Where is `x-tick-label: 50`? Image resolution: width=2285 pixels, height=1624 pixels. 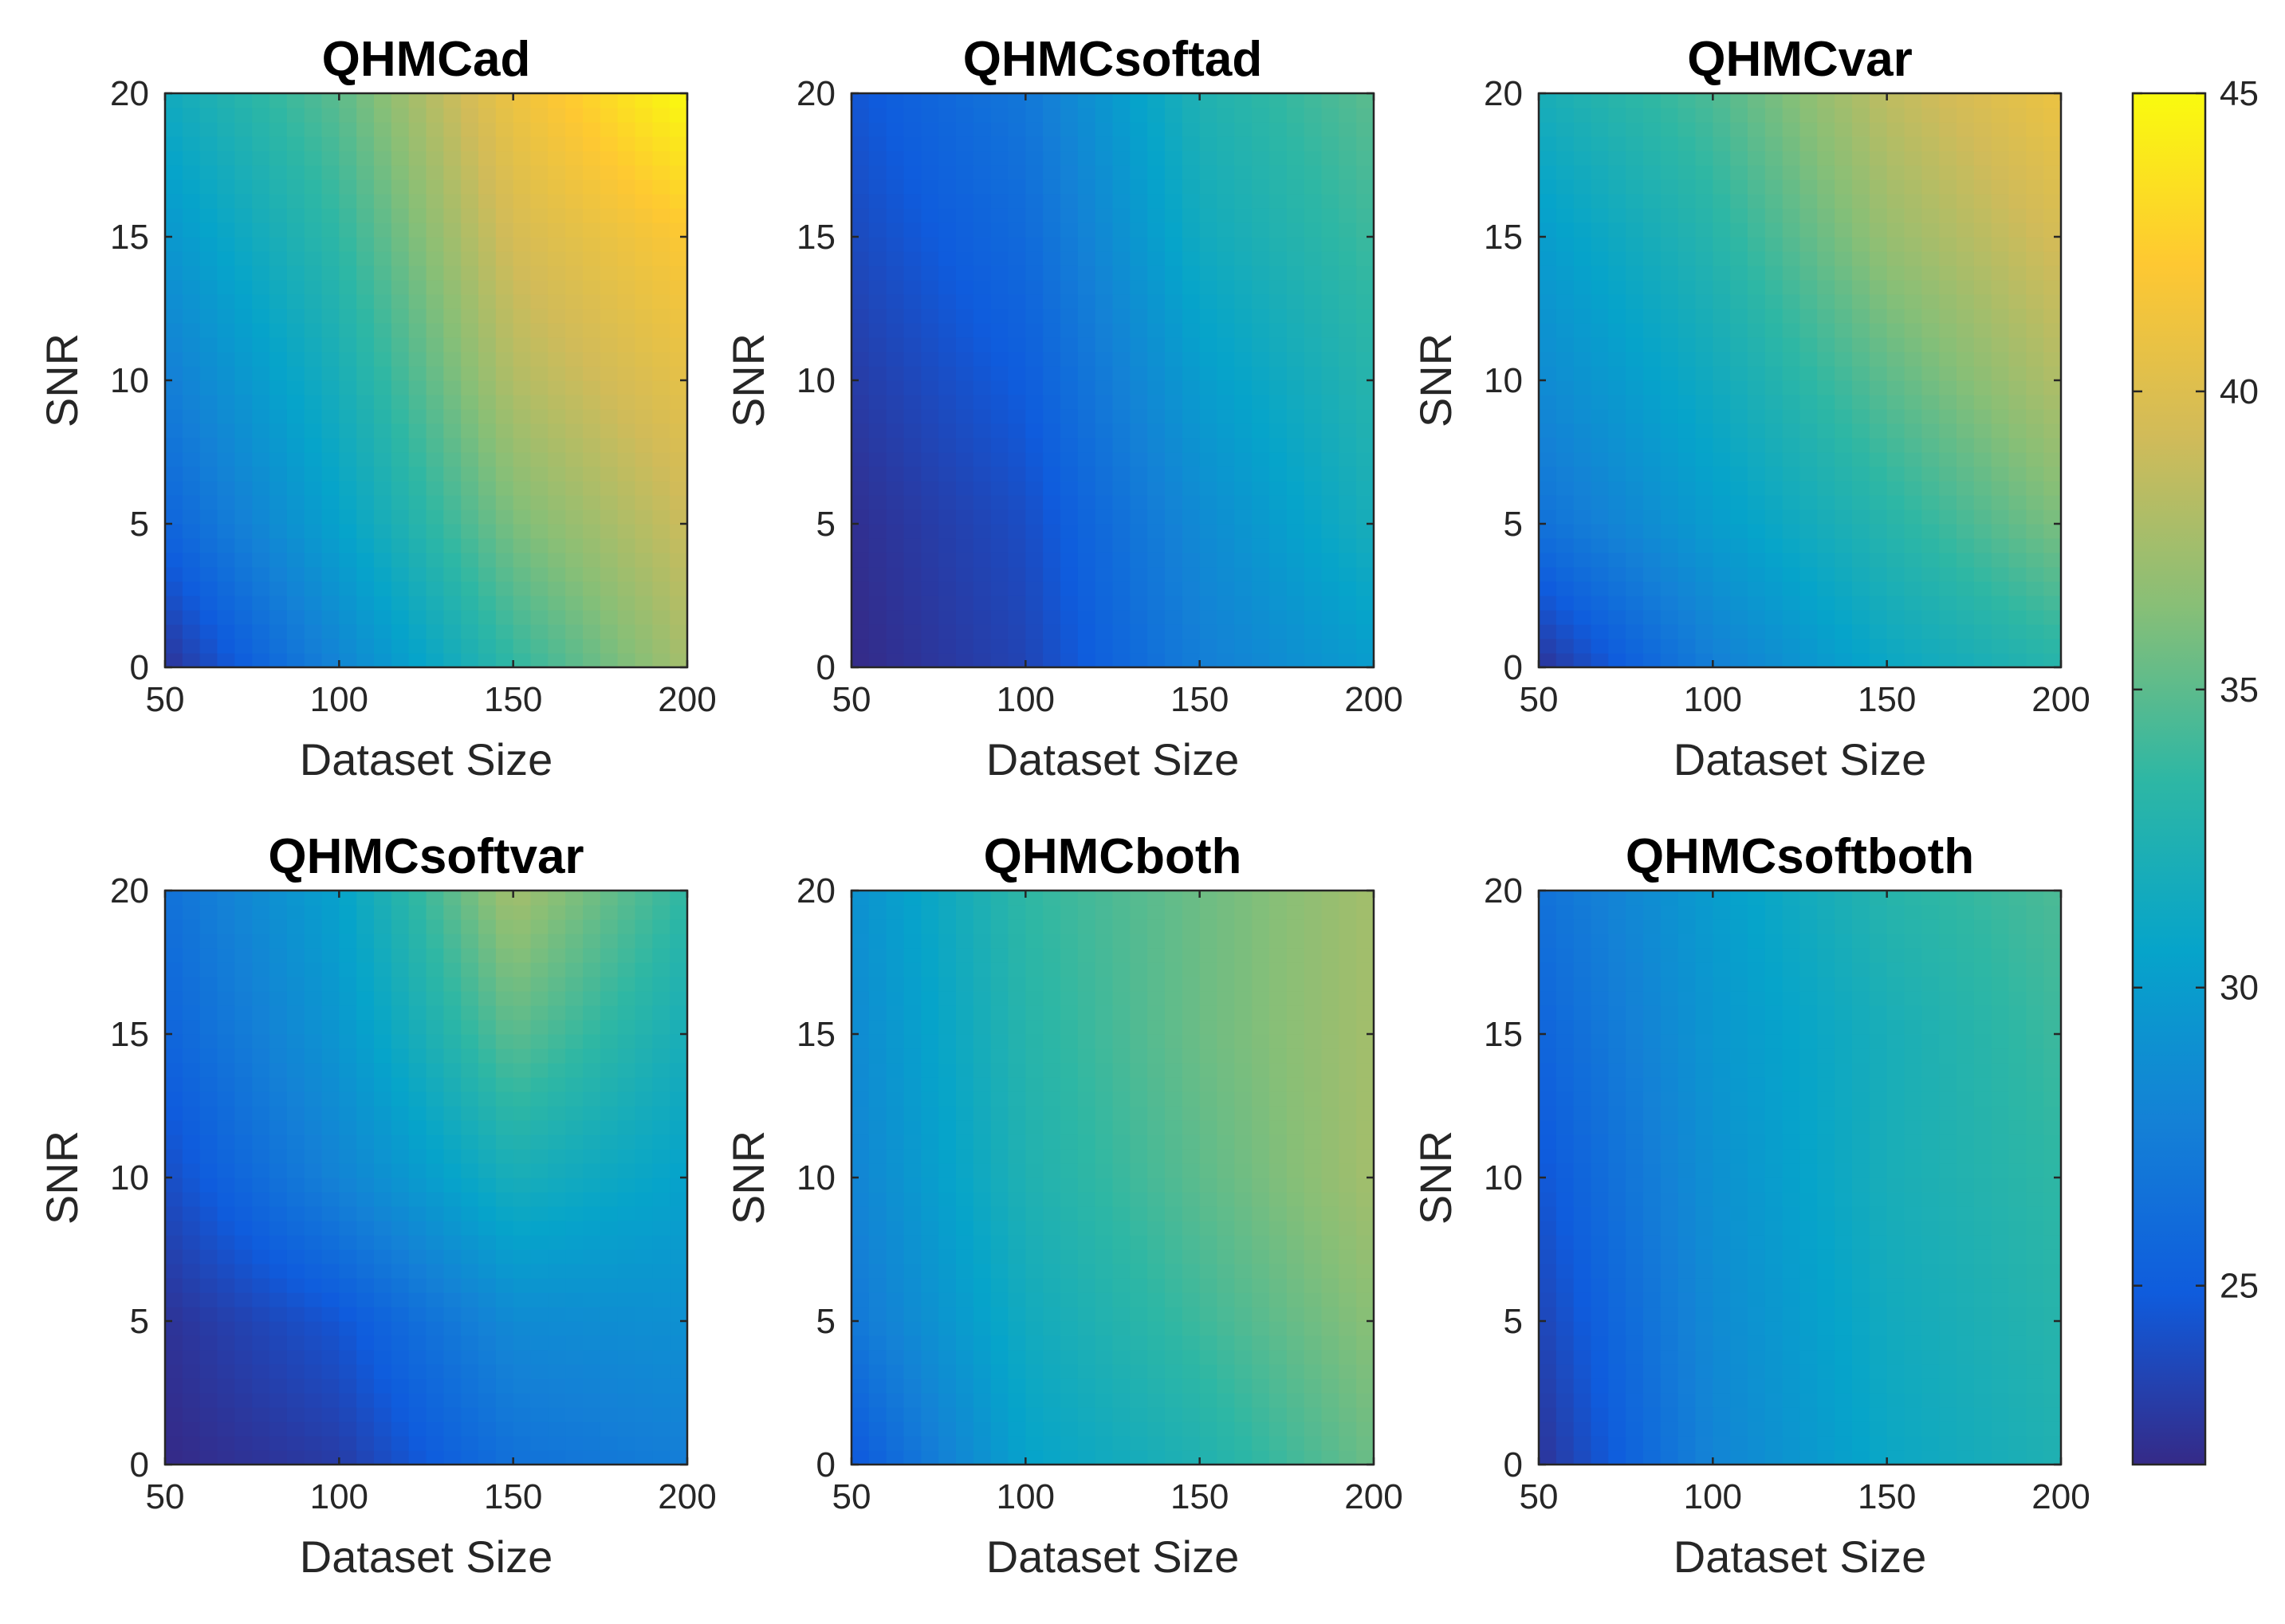
x-tick-label: 50 is located at coordinates (851, 700).